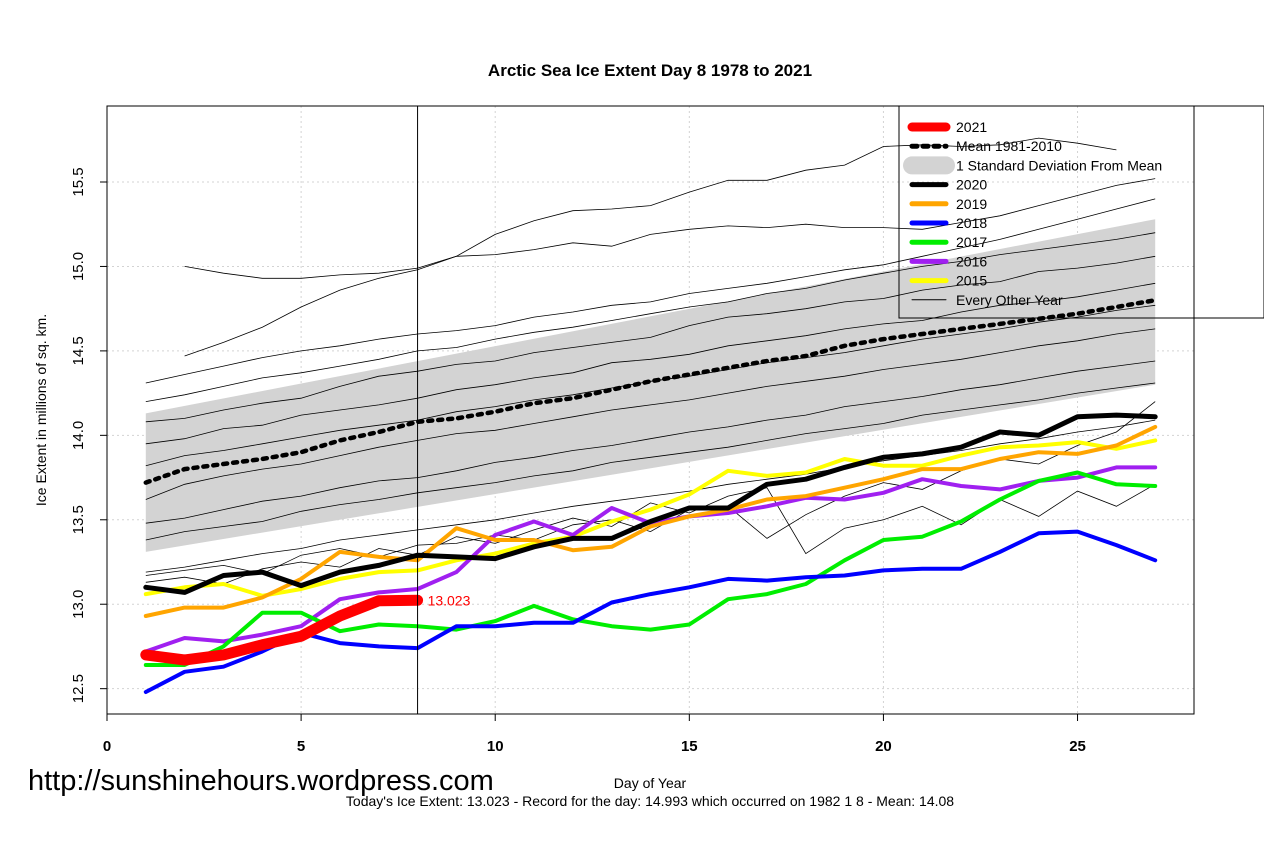 The height and width of the screenshot is (846, 1264). I want to click on legend-label: Mean 1981-2010, so click(1009, 146).